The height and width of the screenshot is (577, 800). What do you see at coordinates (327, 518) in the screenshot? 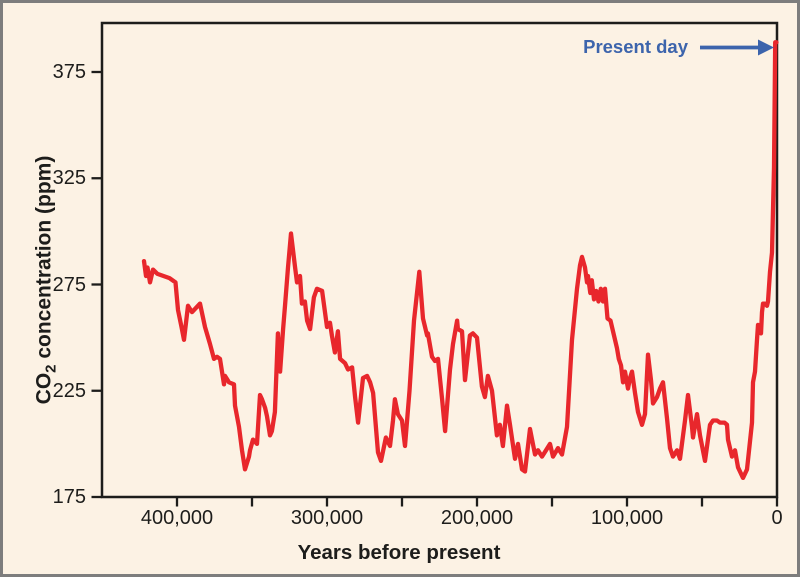
I see `x-tick-label: 300,000` at bounding box center [327, 518].